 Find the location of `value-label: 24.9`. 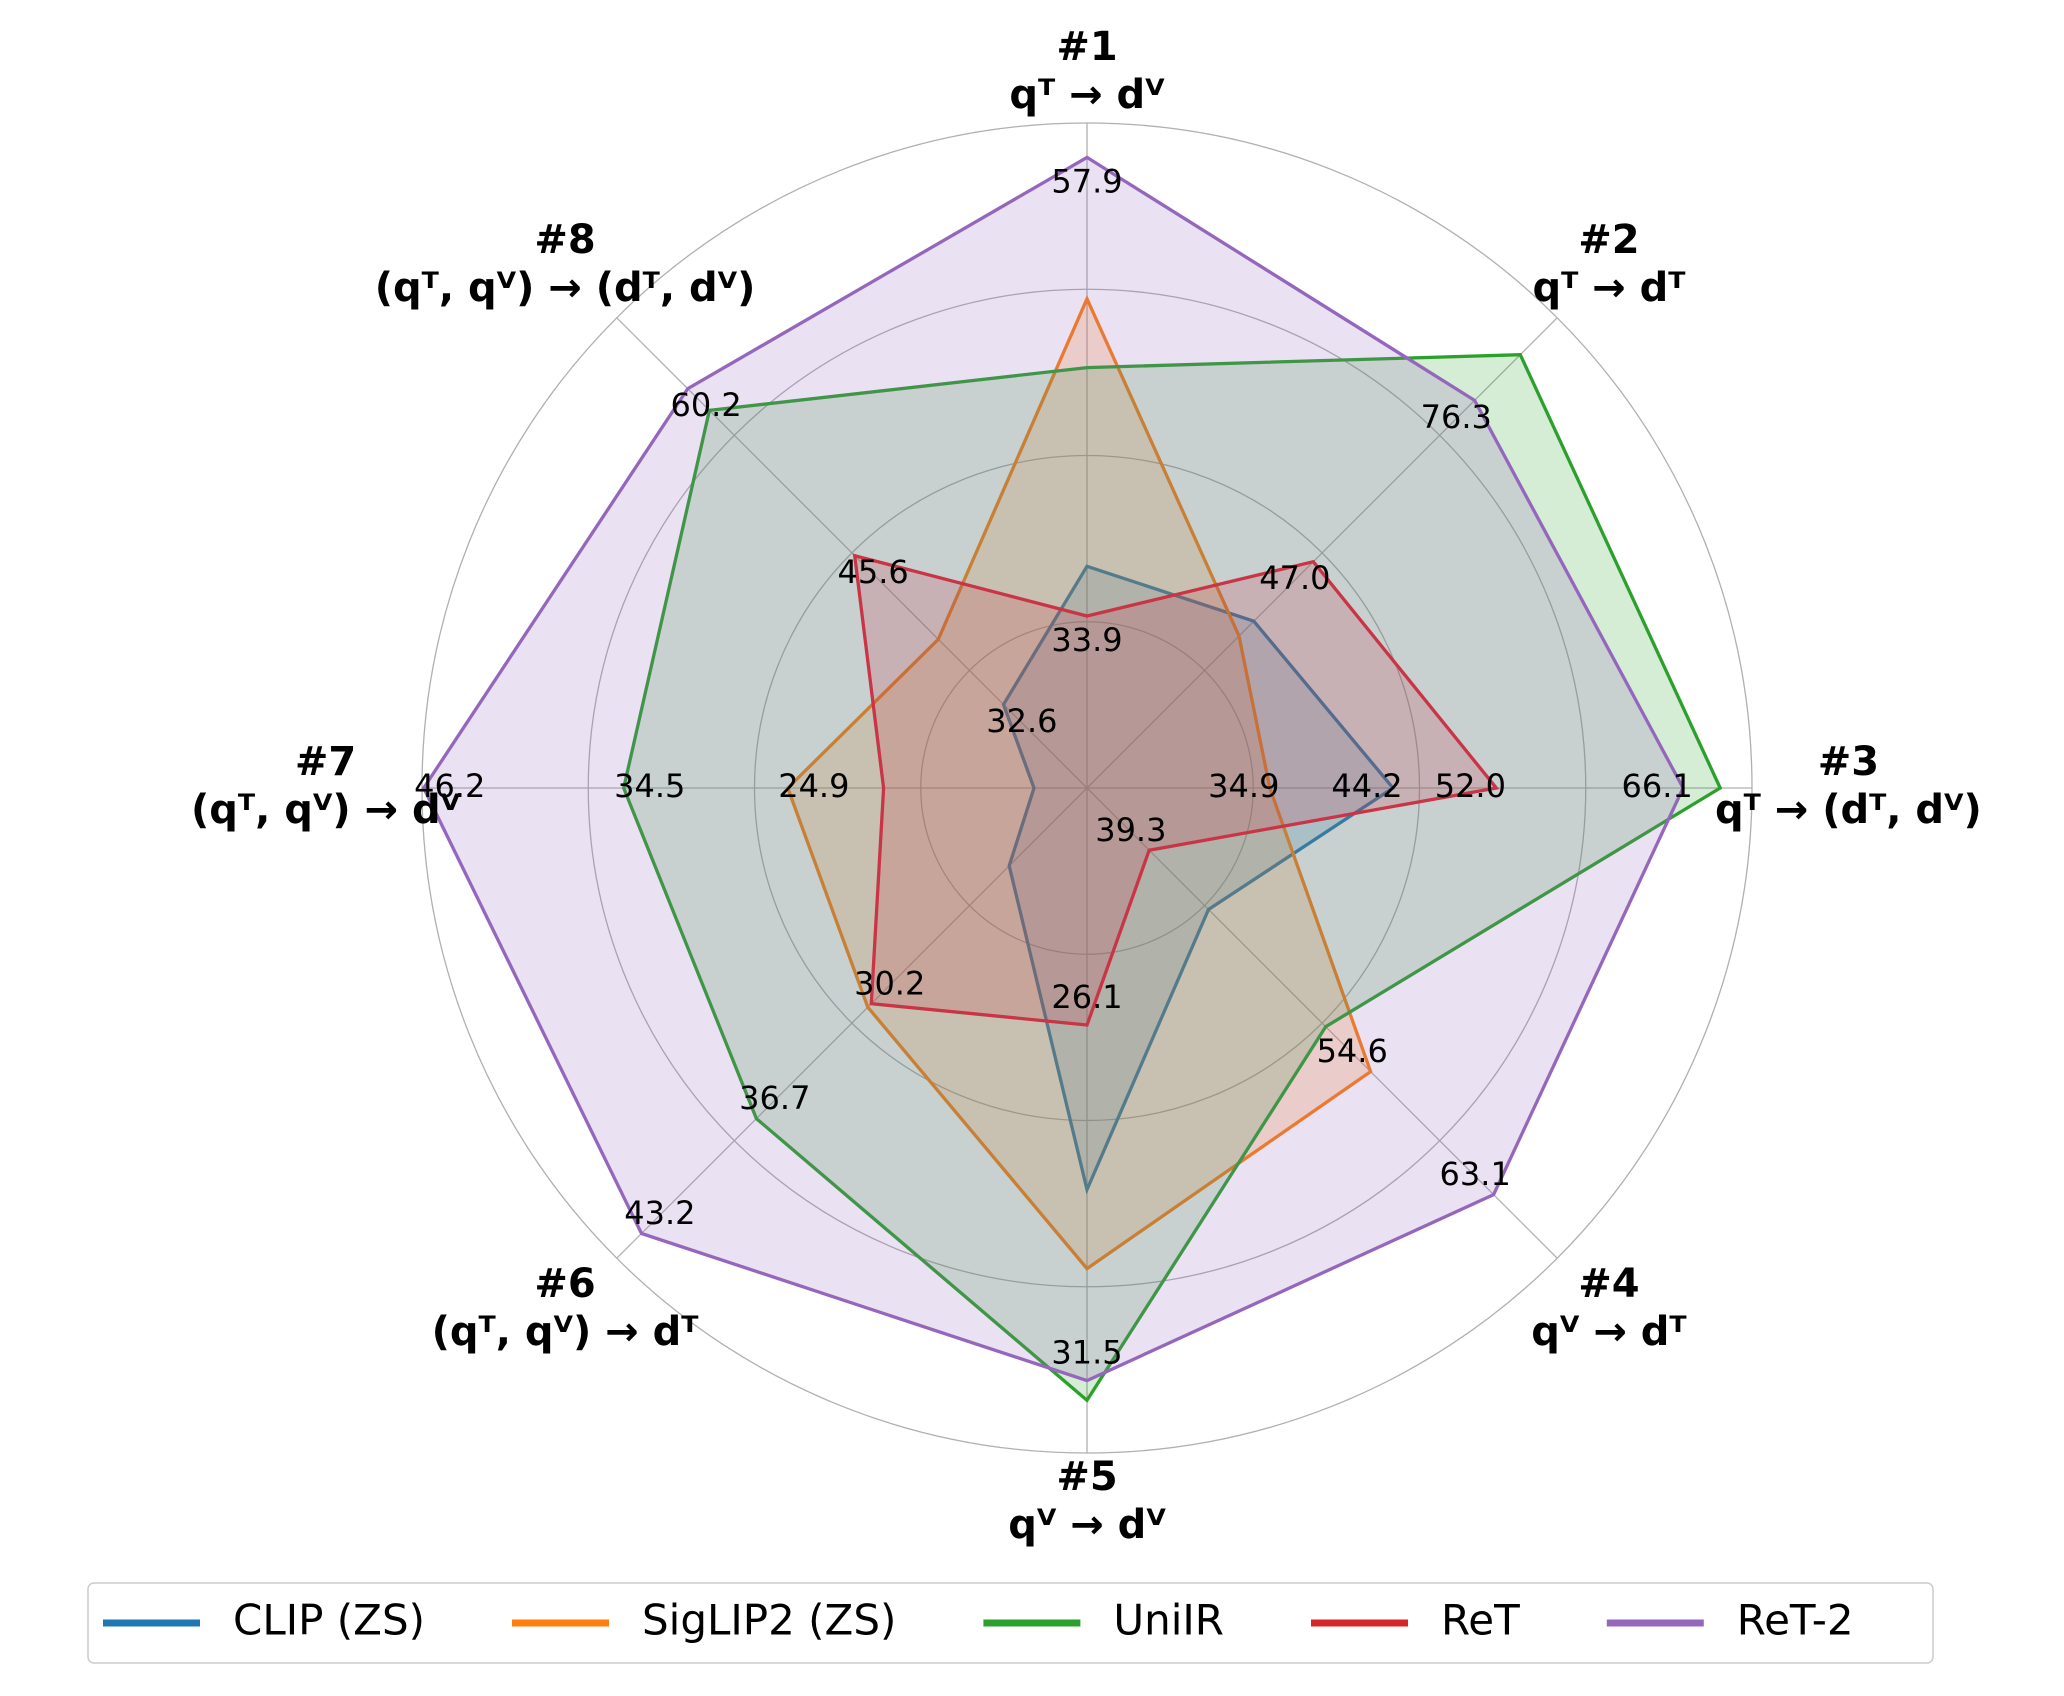

value-label: 24.9 is located at coordinates (813, 786).